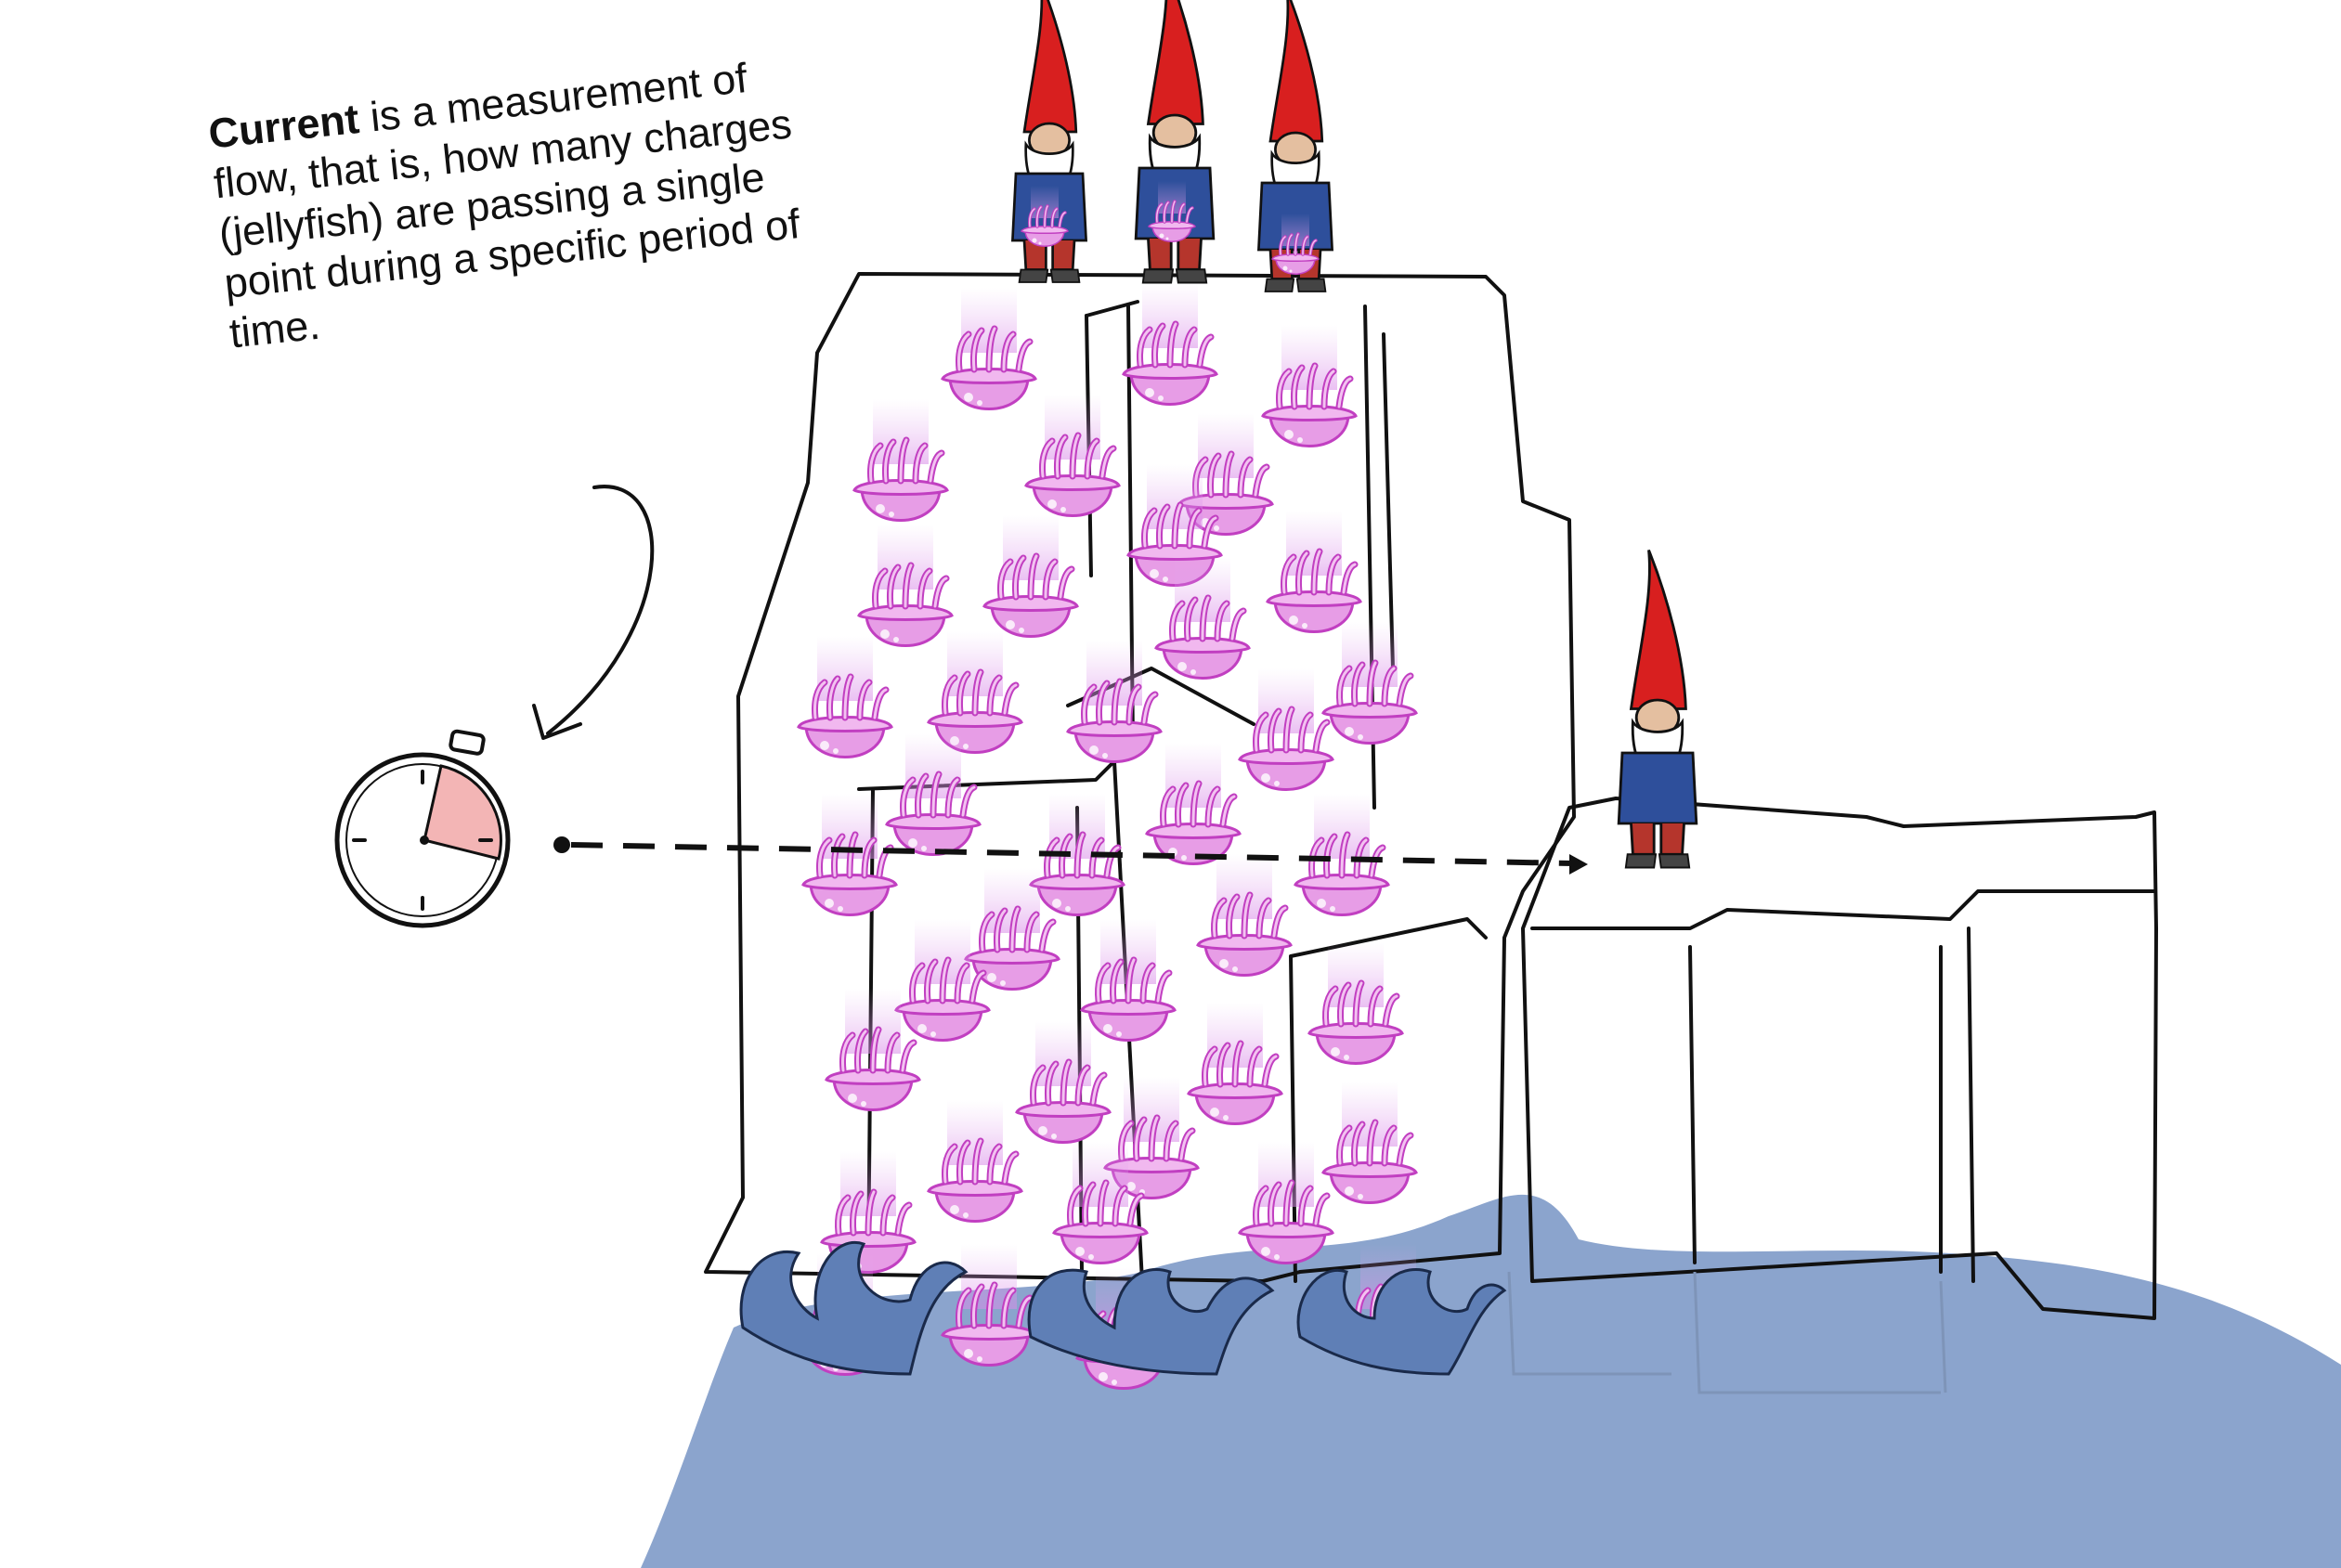 This screenshot has width=2341, height=1568. Describe the element at coordinates (1657, 709) in the screenshot. I see `gnome-icon` at that location.